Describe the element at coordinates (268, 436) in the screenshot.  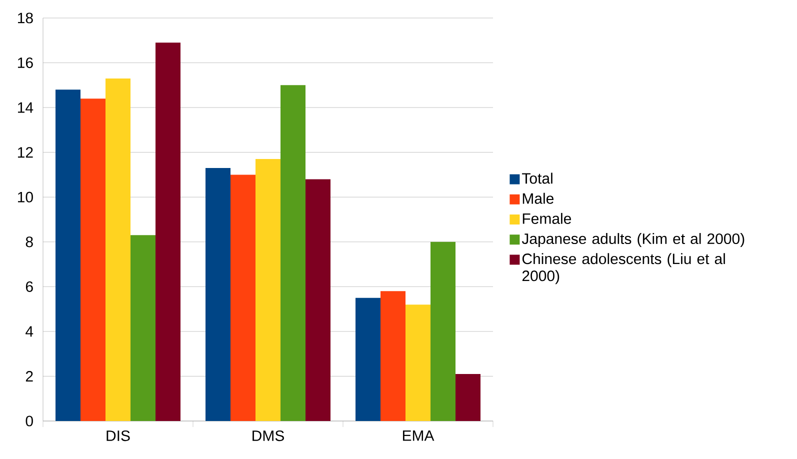
I see `x-tick-label: DMS` at that location.